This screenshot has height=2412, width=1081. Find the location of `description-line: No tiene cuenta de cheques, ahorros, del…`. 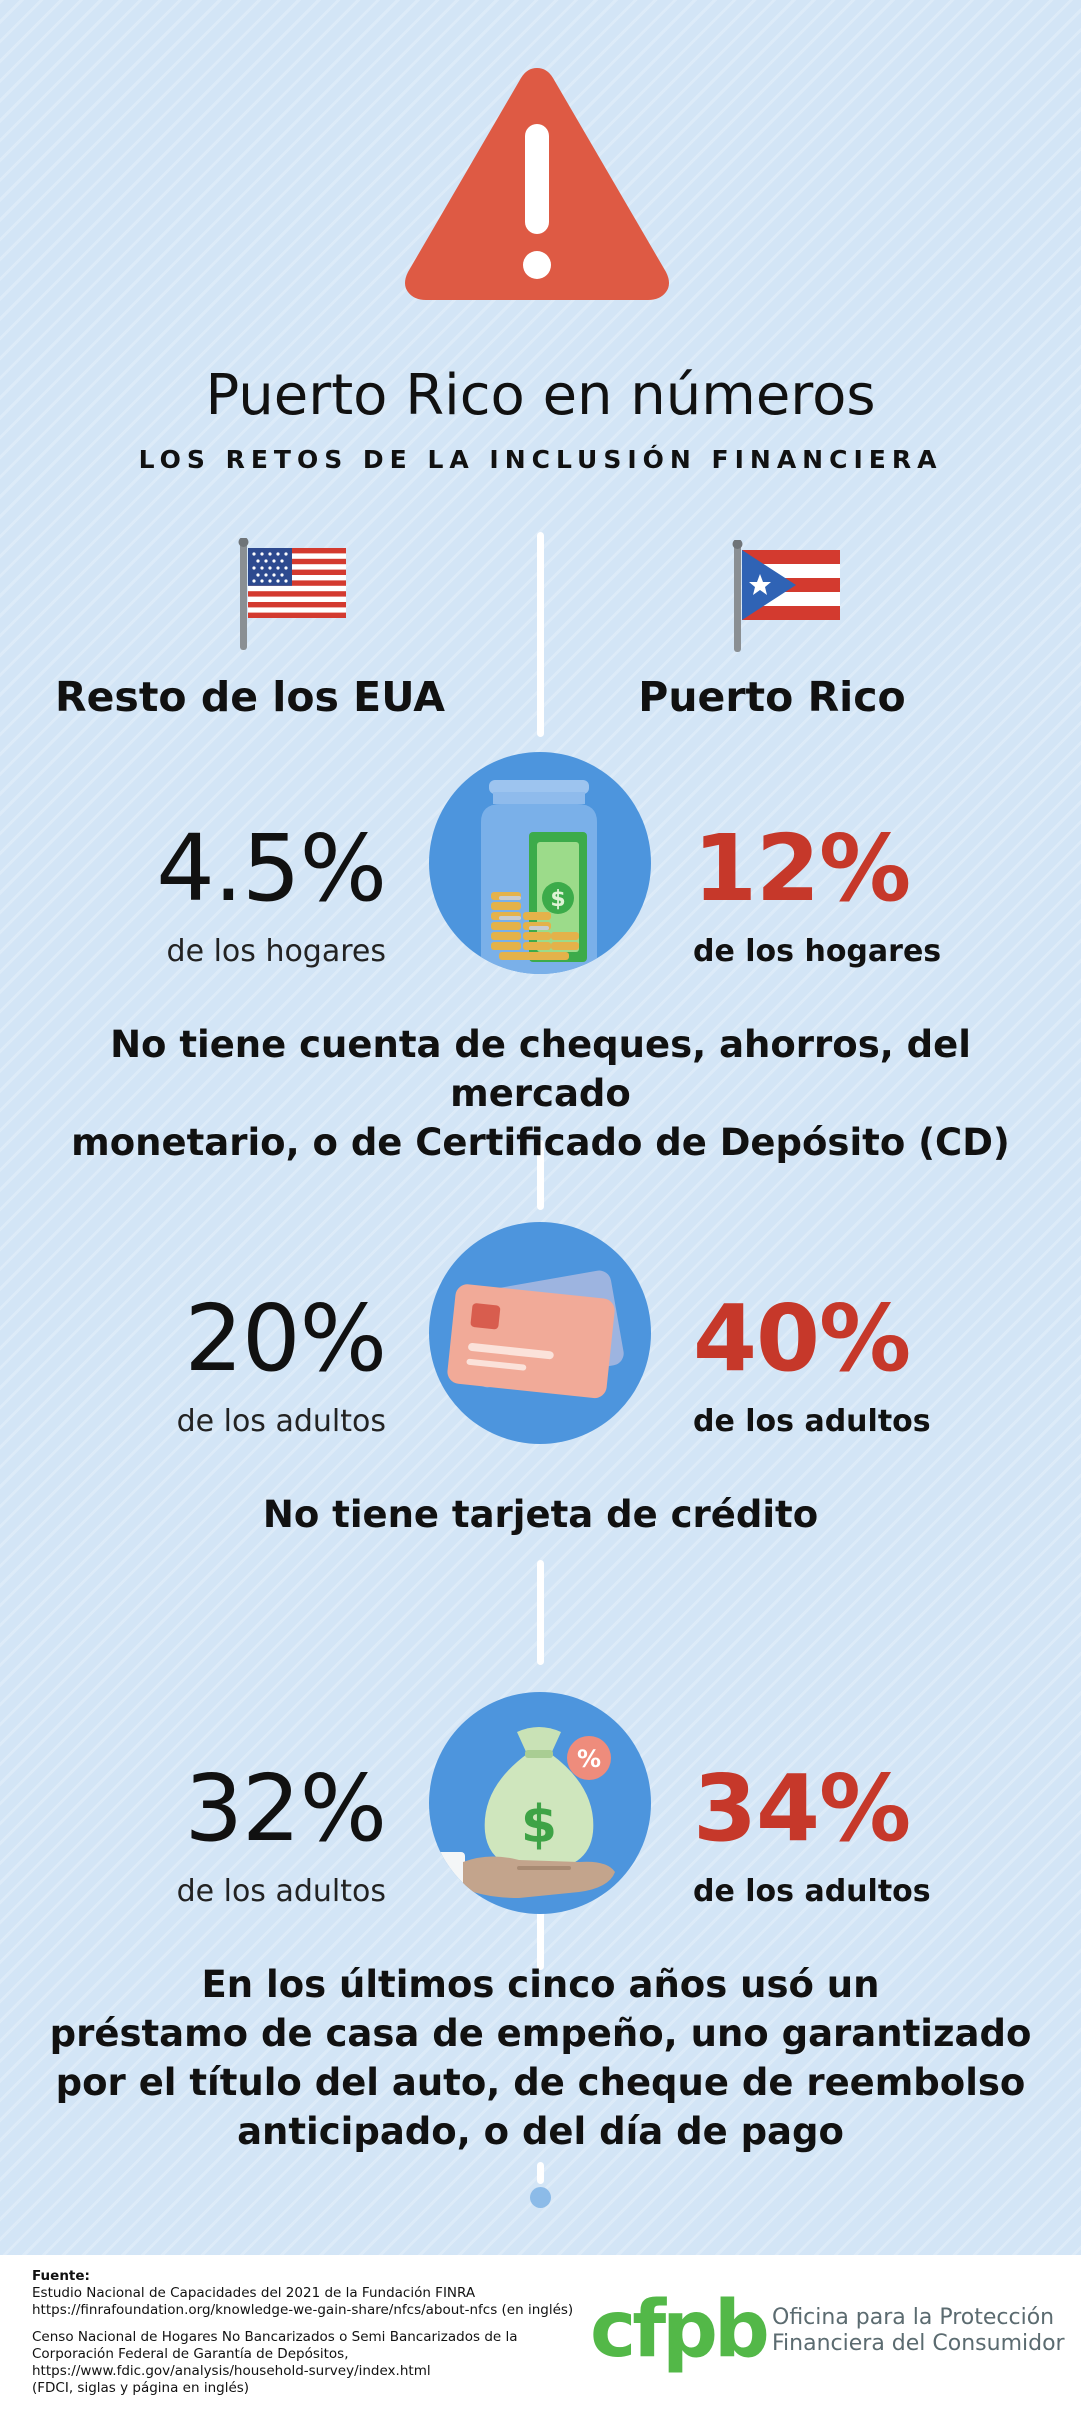

description-line: No tiene cuenta de cheques, ahorros, del… is located at coordinates (540, 1069).